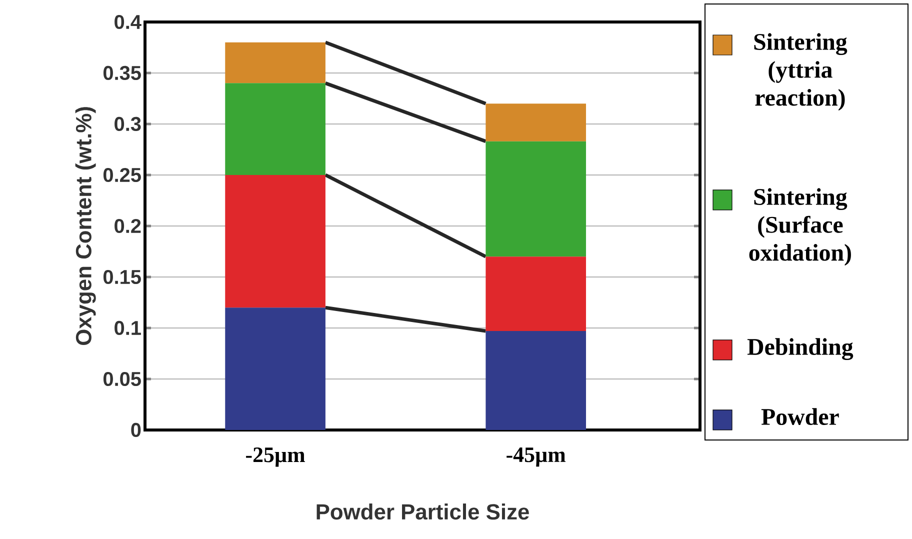 This screenshot has height=539, width=912. What do you see at coordinates (122, 73) in the screenshot?
I see `y-tick-label: 0.35` at bounding box center [122, 73].